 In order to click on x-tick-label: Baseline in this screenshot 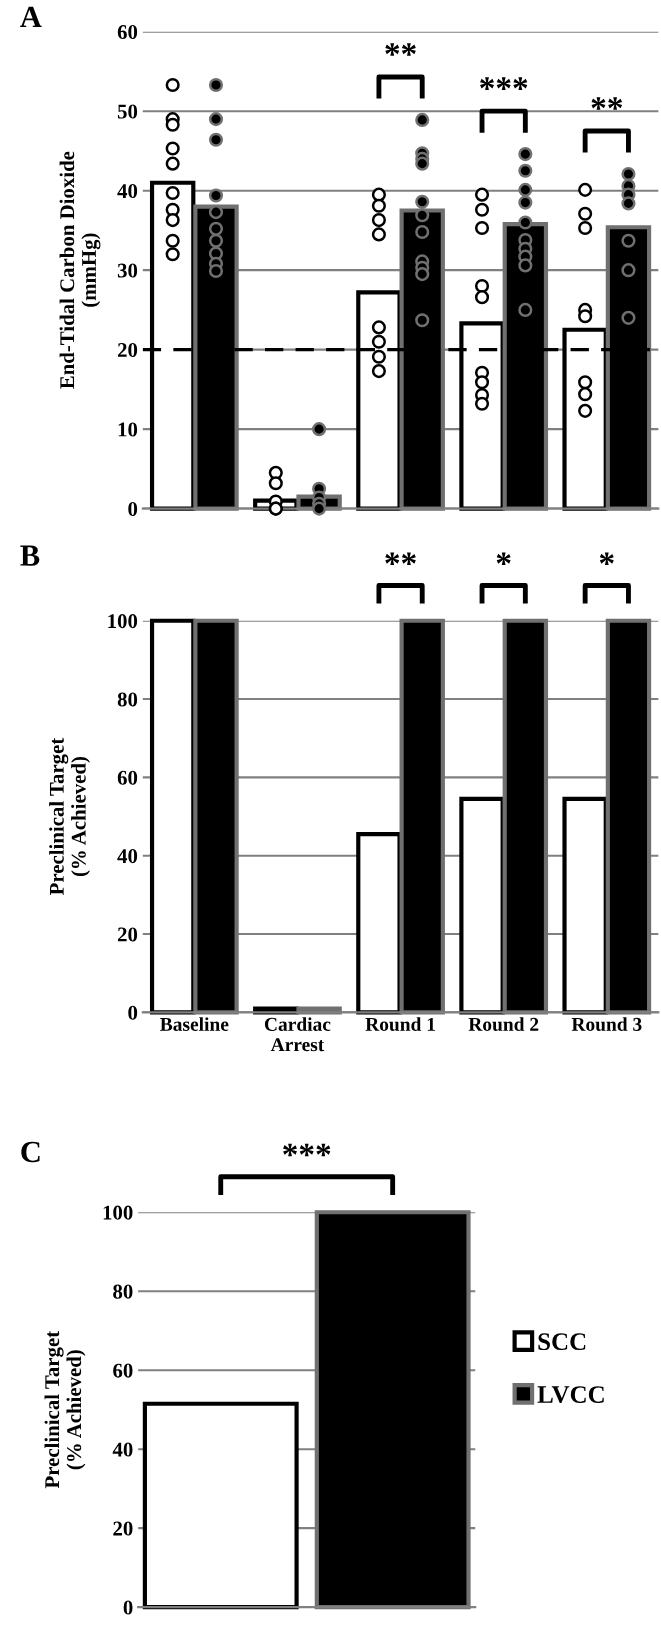, I will do `click(194, 1024)`.